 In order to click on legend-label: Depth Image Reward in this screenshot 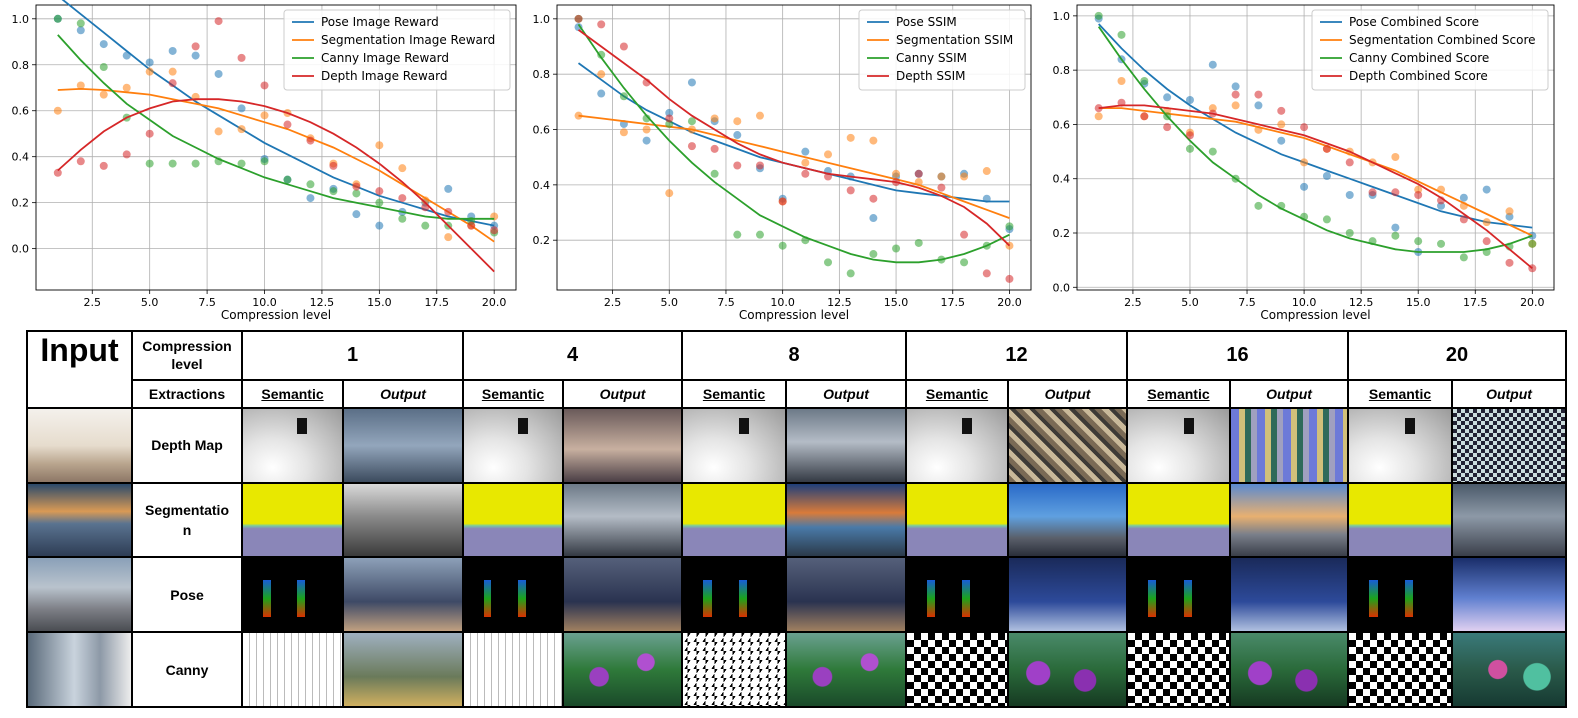, I will do `click(384, 76)`.